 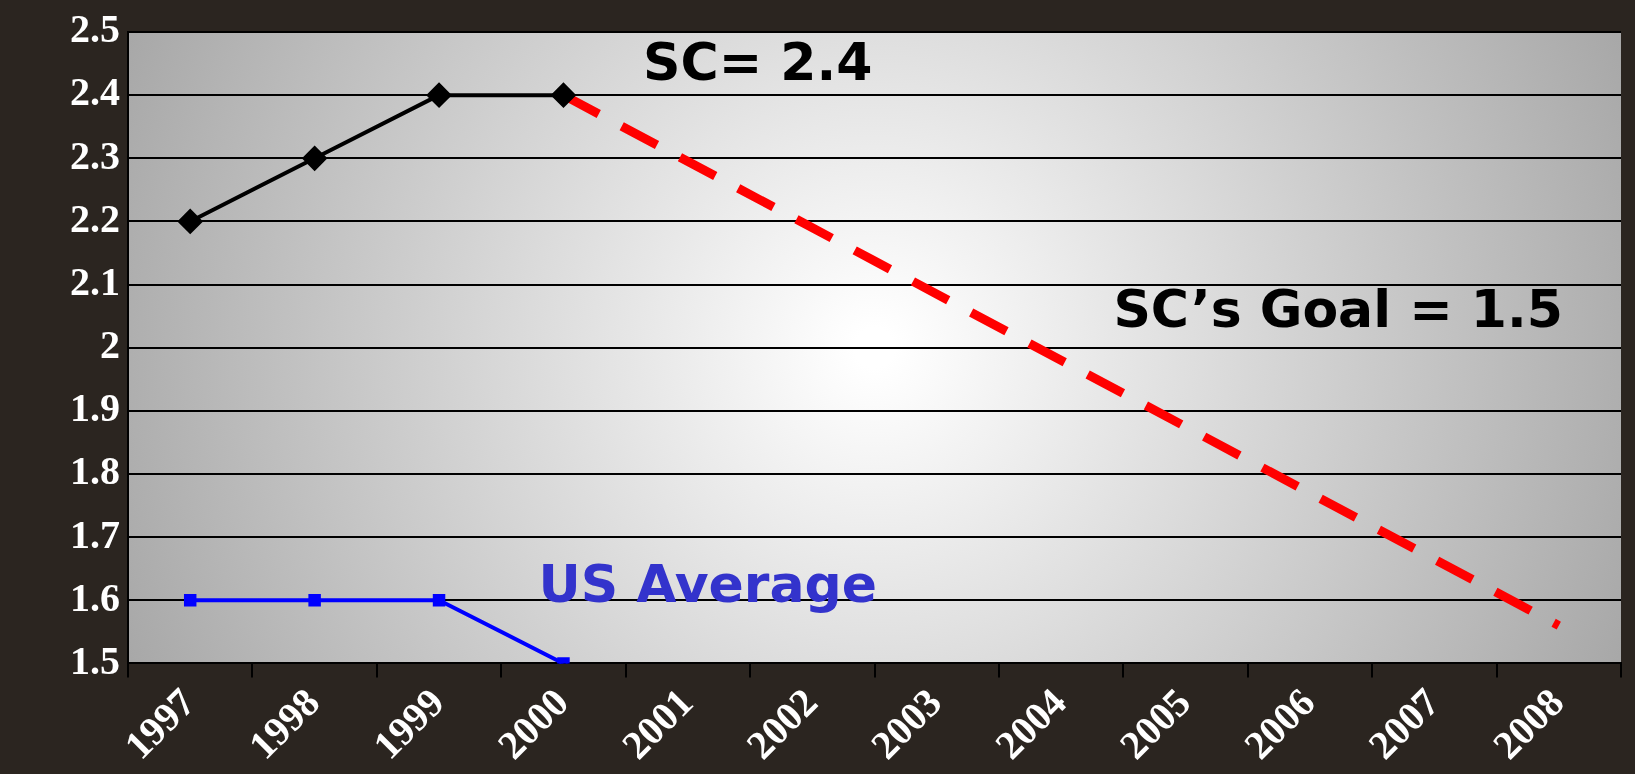 I want to click on annotation: SC’s Goal = 1.5, so click(x=1338, y=308).